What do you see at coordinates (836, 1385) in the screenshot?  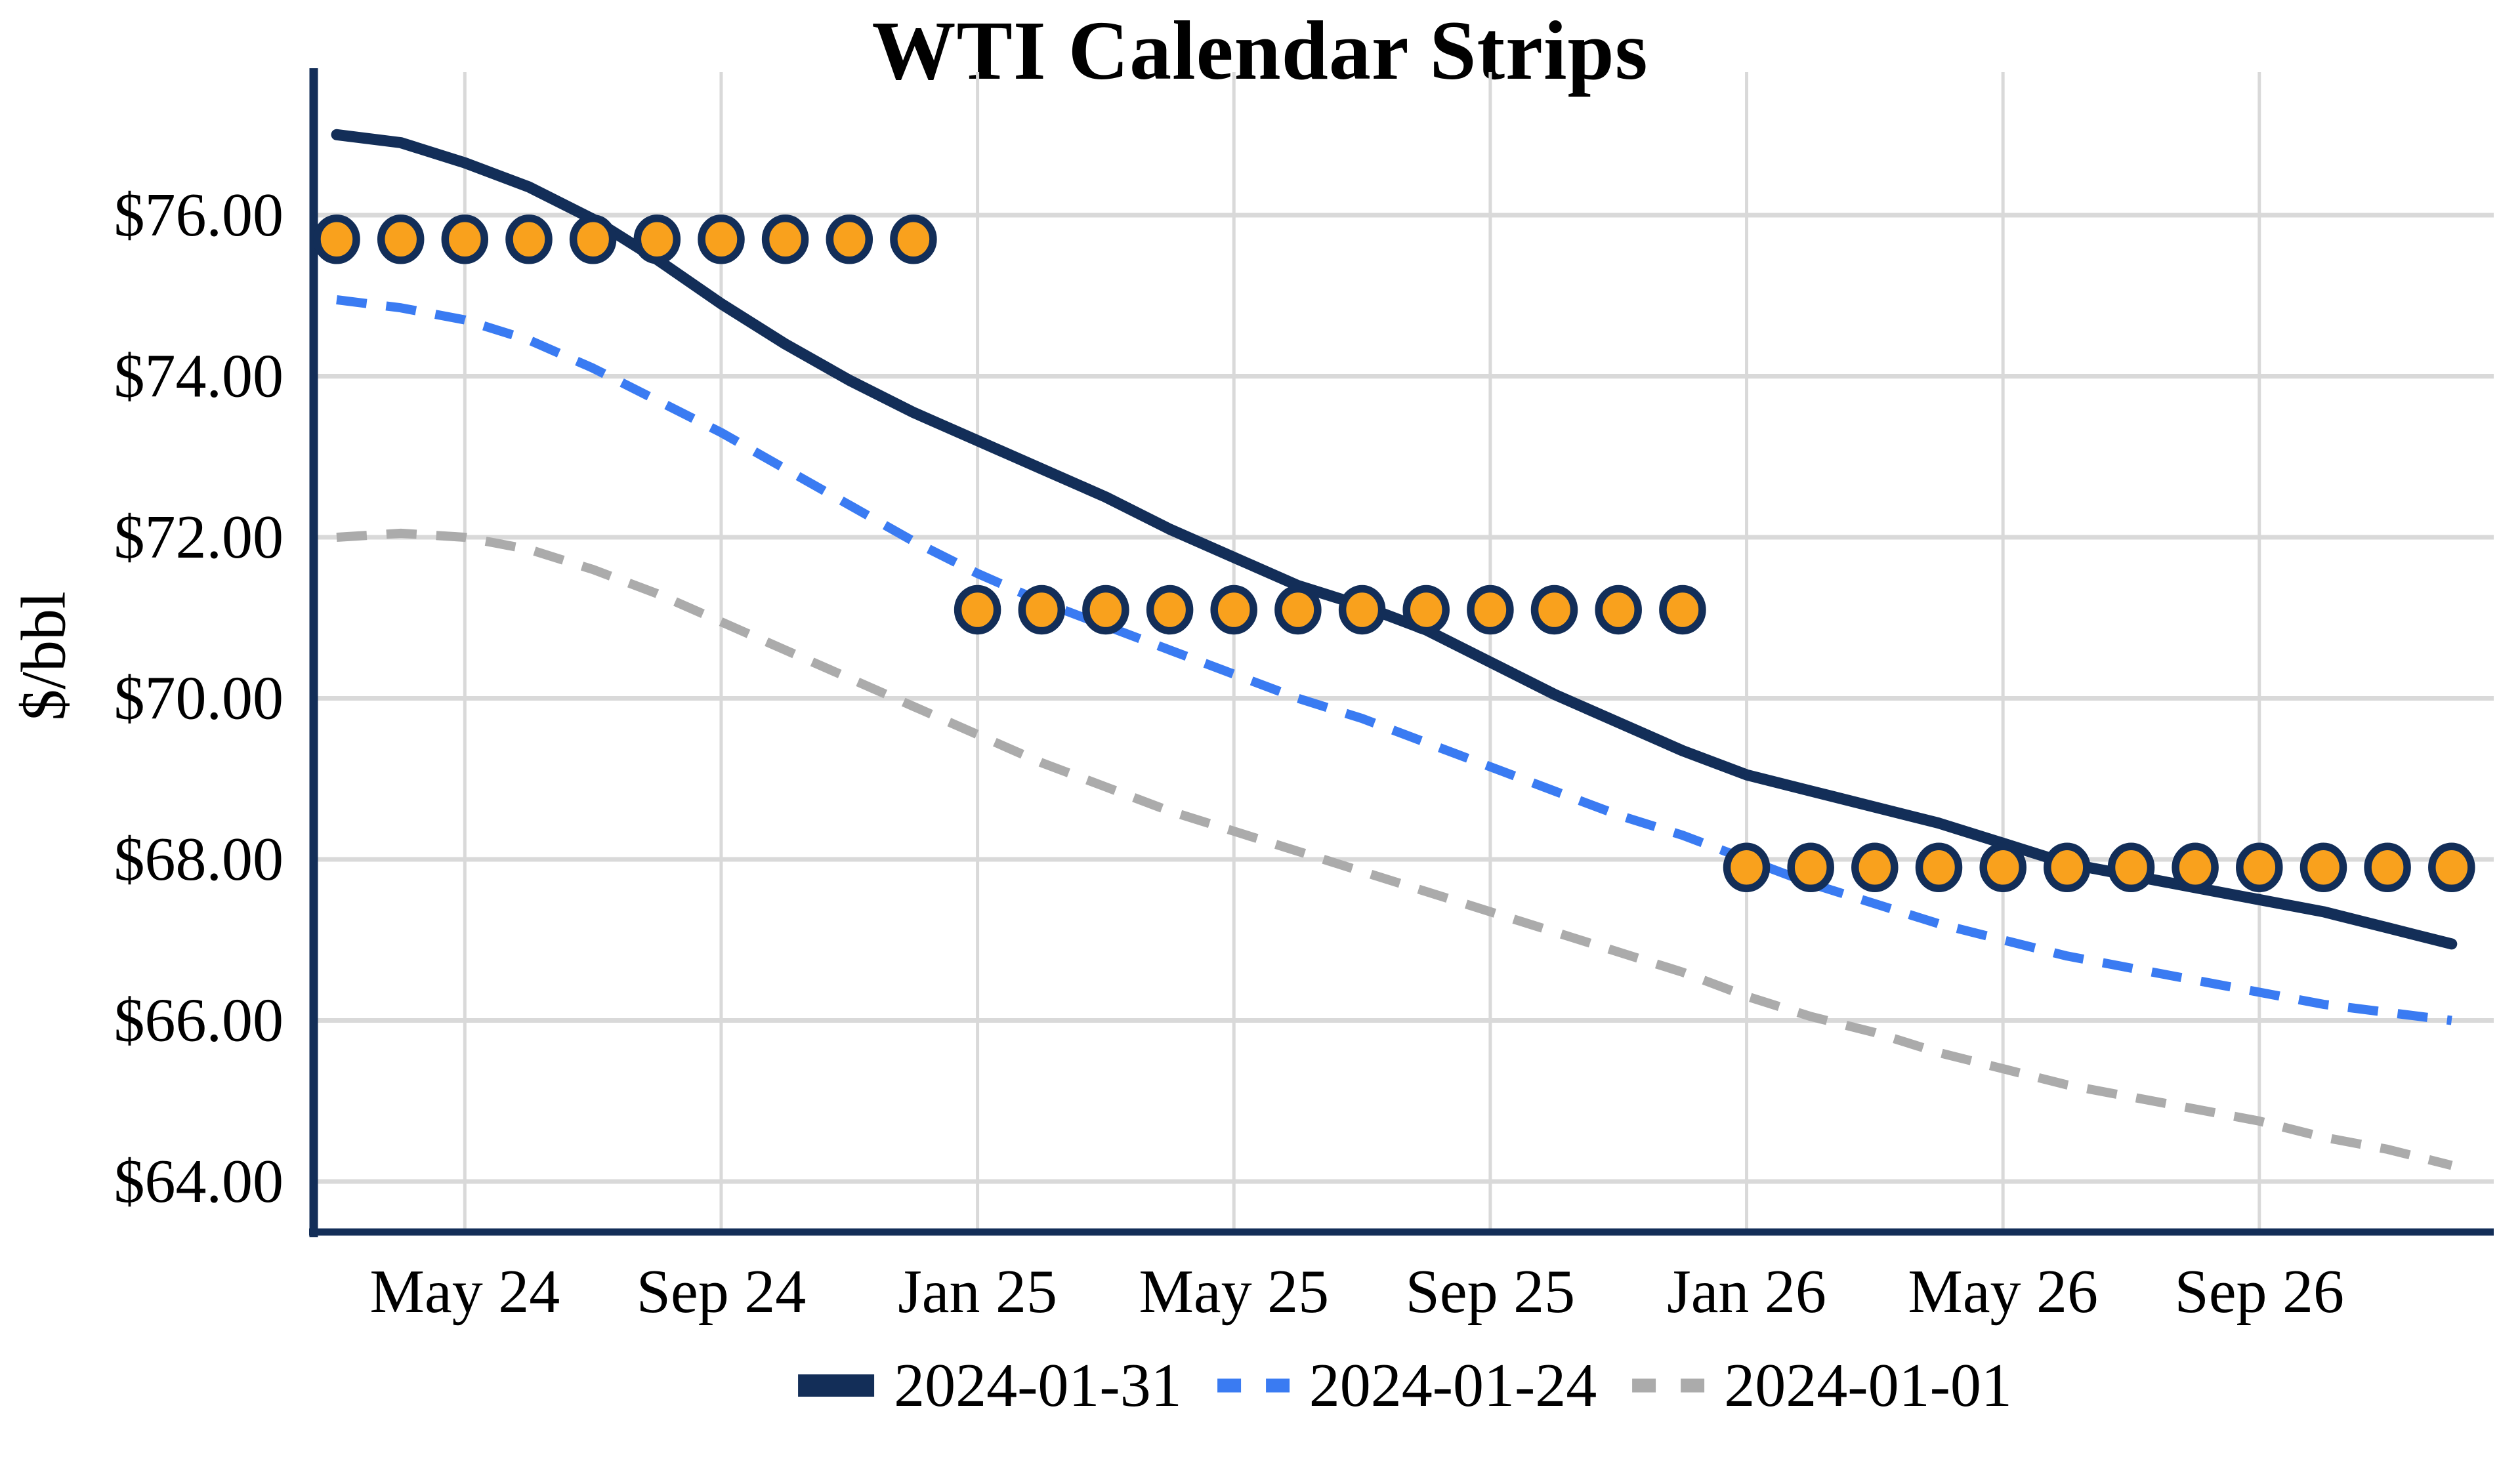 I see `solid-line-swatch-icon` at bounding box center [836, 1385].